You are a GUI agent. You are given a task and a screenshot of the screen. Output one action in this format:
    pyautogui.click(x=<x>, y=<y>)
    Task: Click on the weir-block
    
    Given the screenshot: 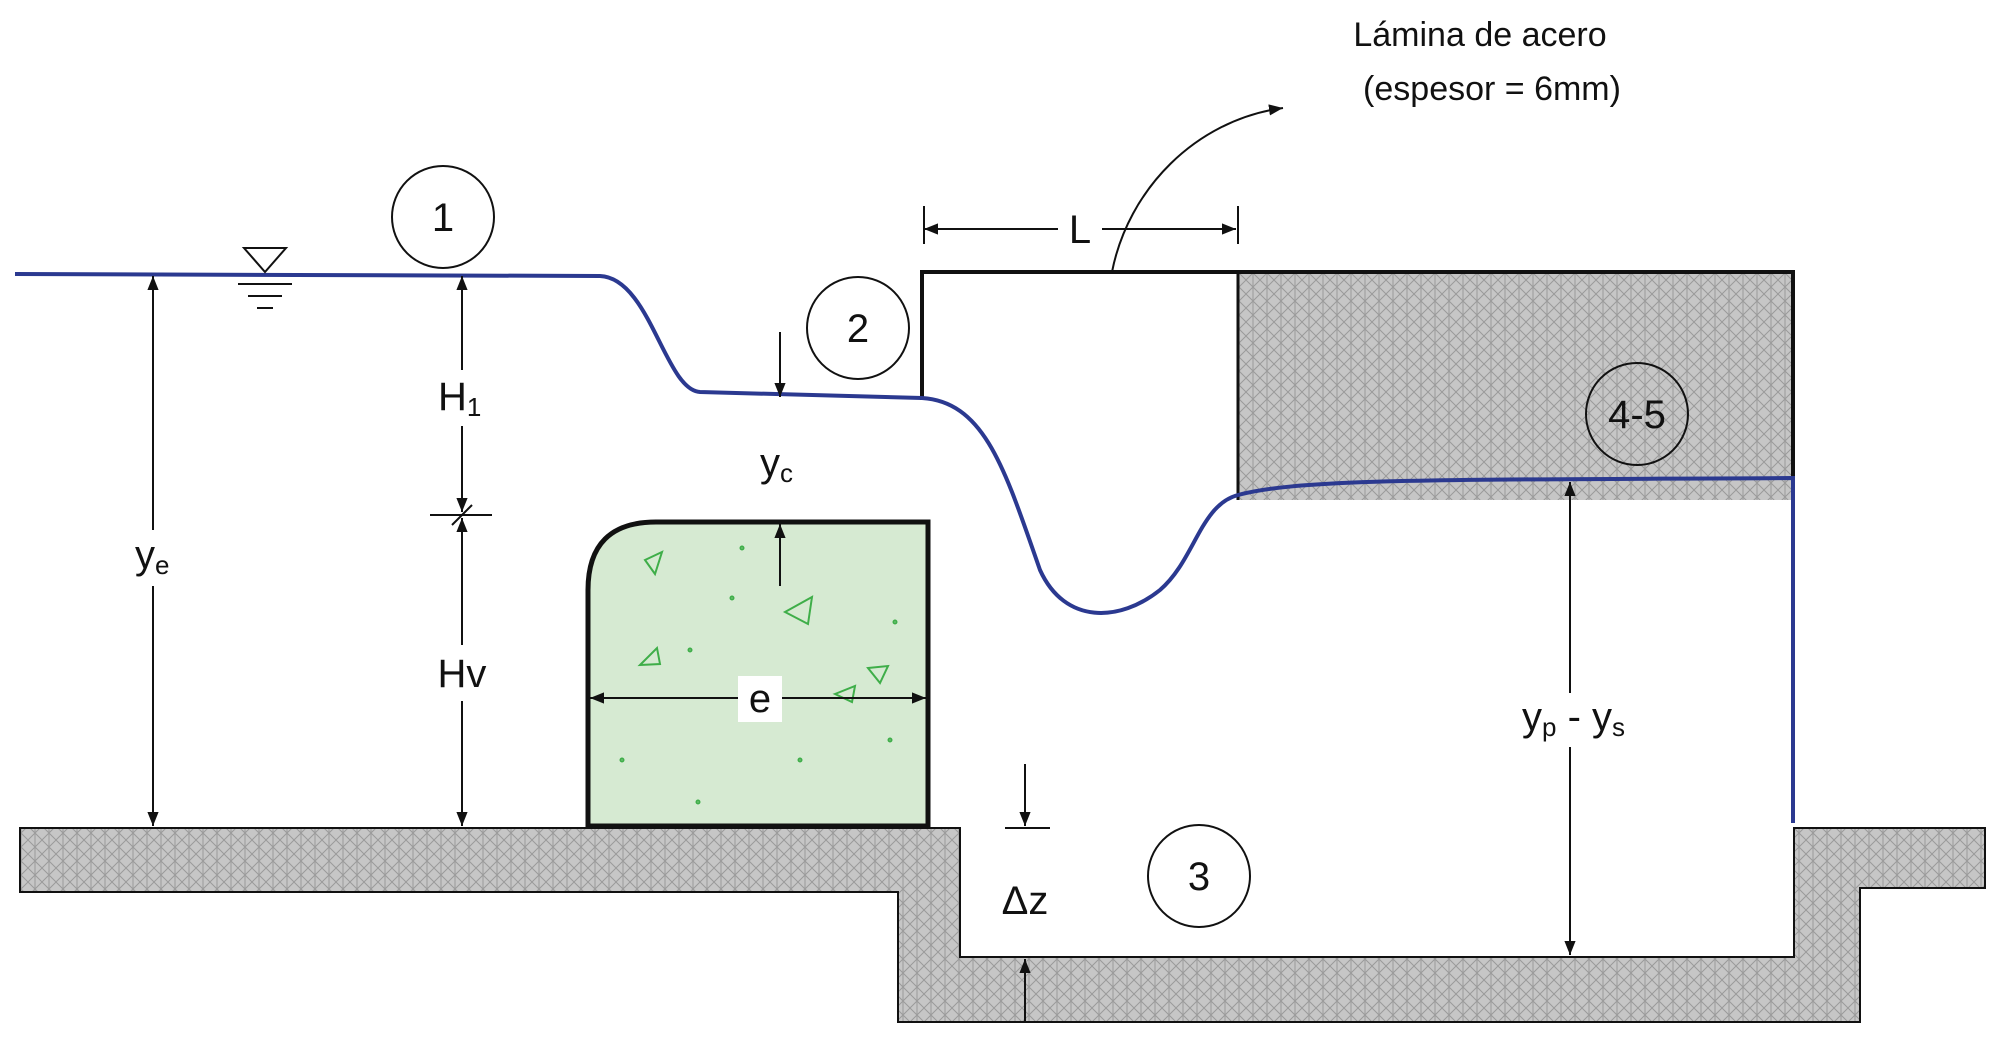 What is the action you would take?
    pyautogui.click(x=758, y=674)
    